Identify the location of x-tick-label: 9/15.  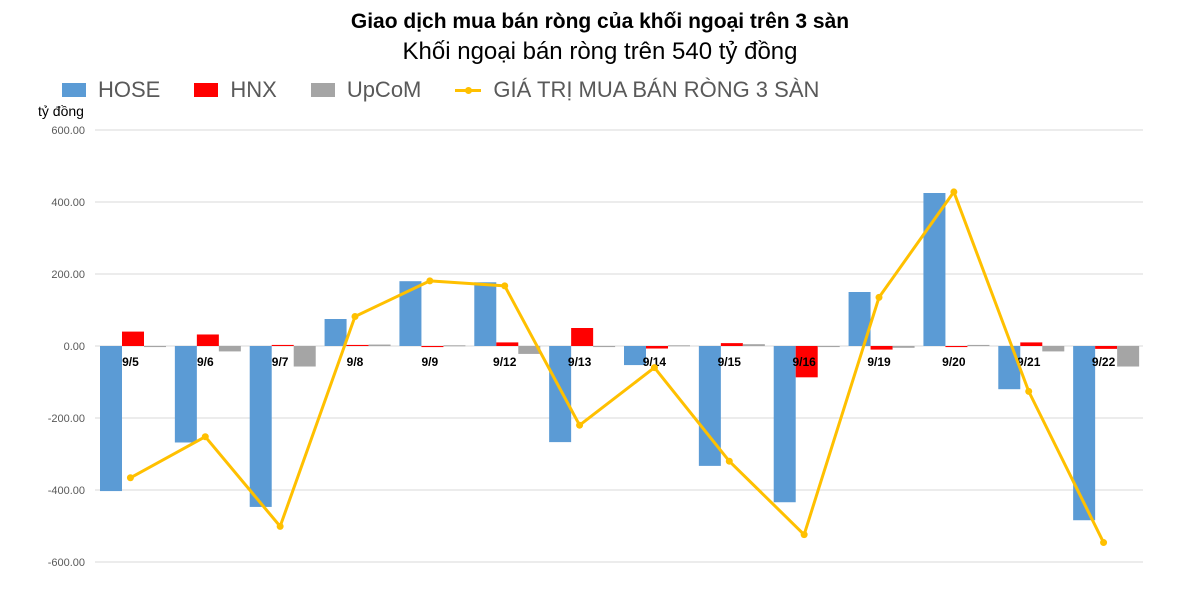
(730, 362).